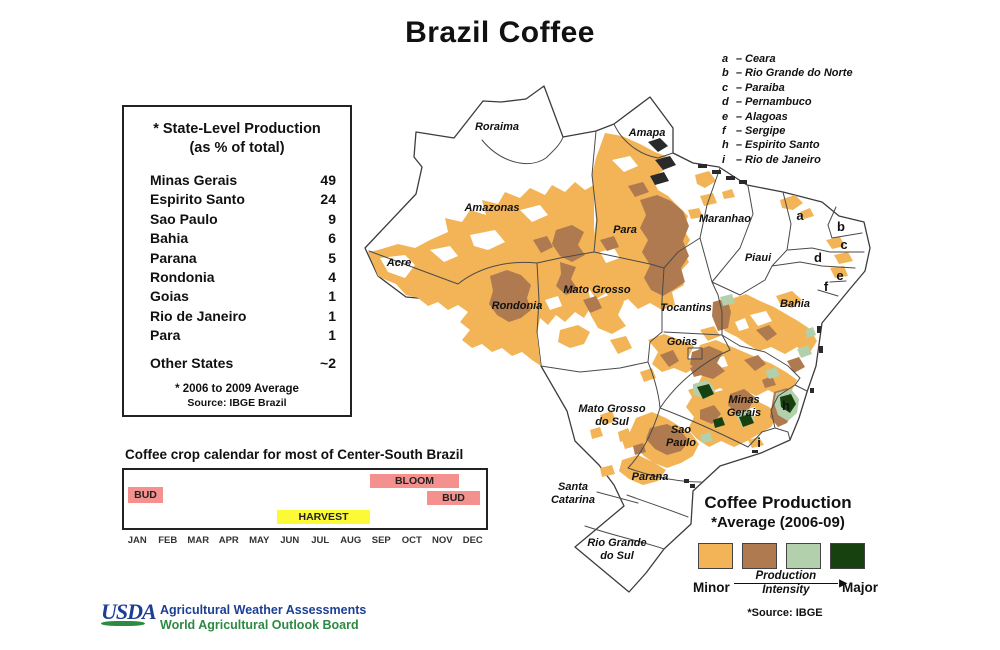  I want to click on legend-intensity-bottom: Intensity, so click(786, 590).